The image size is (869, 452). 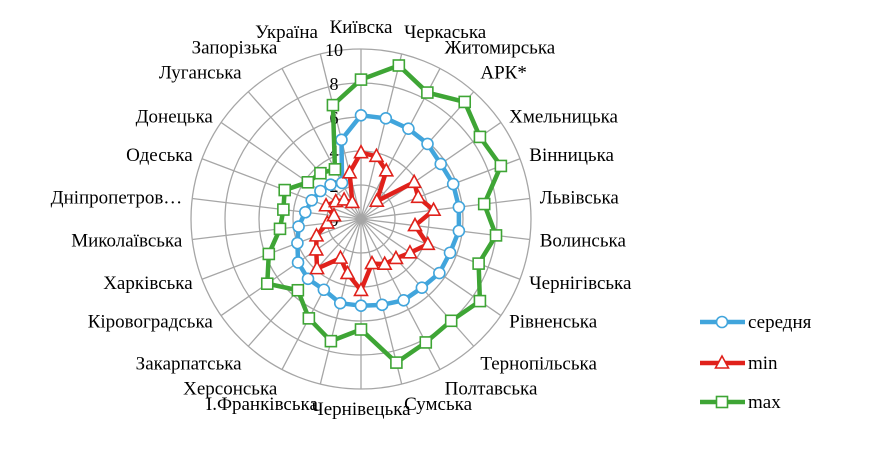 What do you see at coordinates (286, 32) in the screenshot?
I see `category-label: Україна` at bounding box center [286, 32].